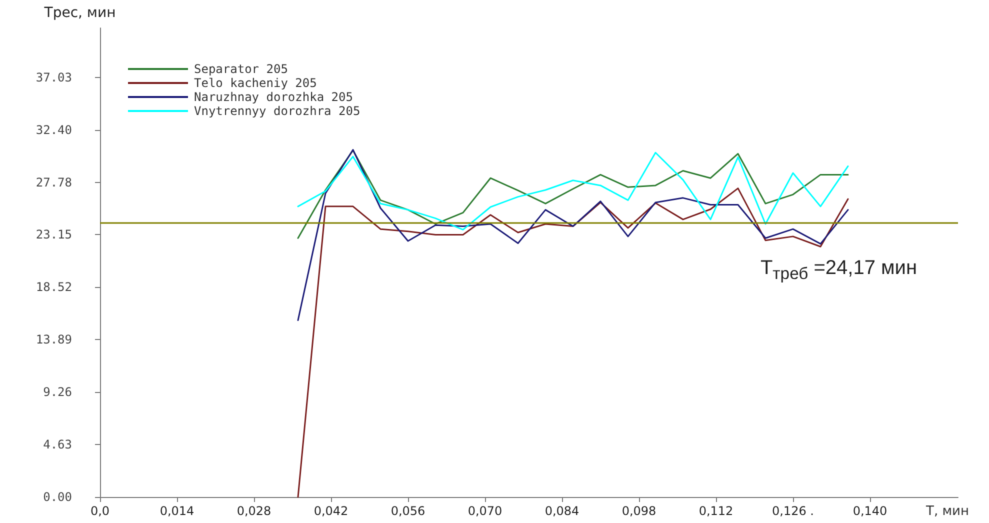  What do you see at coordinates (255, 83) in the screenshot?
I see `legend-label: Telo kacheniy 205` at bounding box center [255, 83].